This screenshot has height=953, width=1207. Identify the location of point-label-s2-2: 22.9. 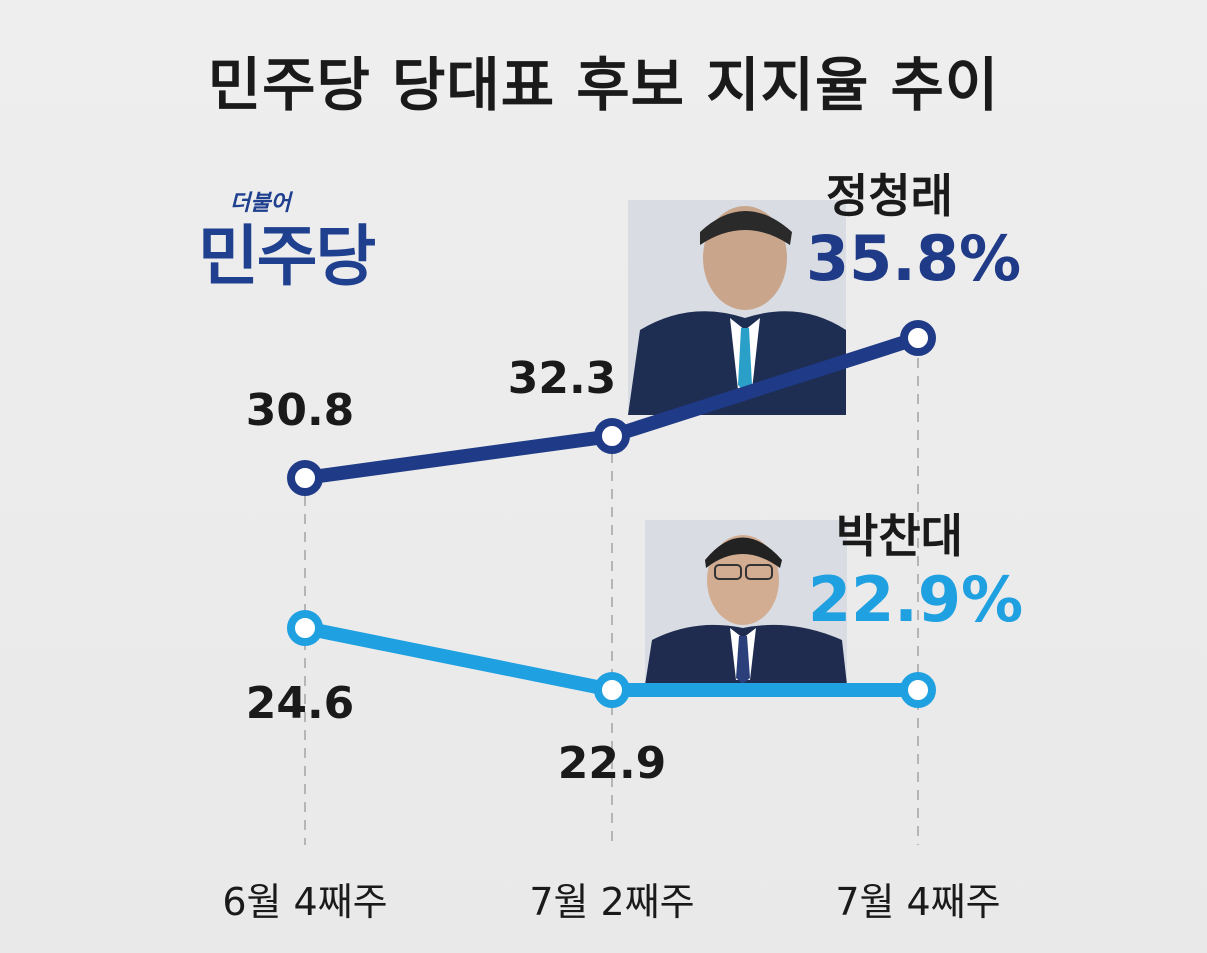
(612, 763).